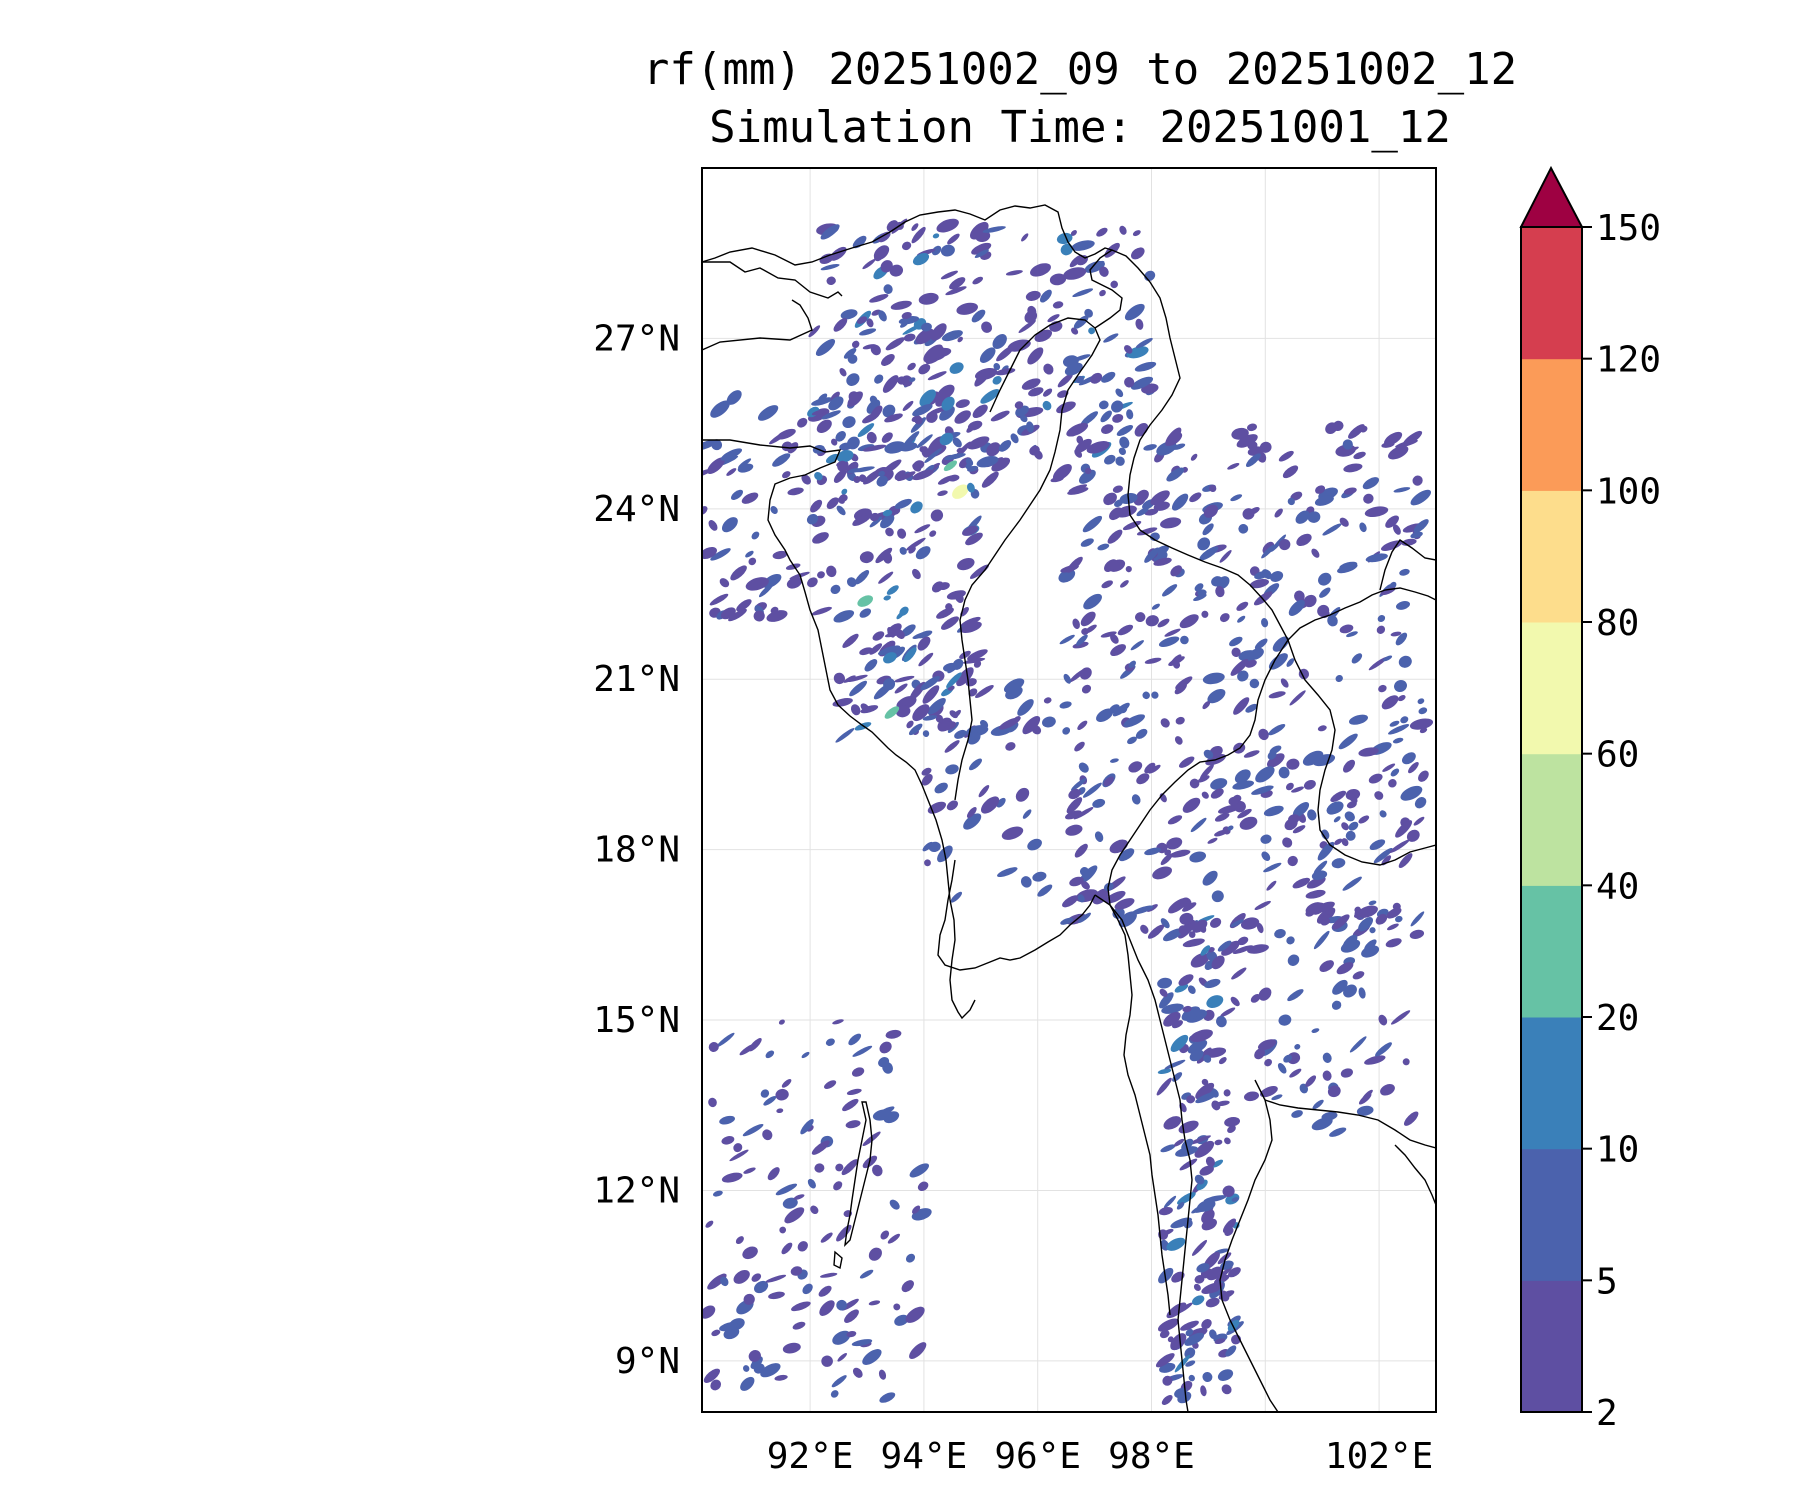  What do you see at coordinates (636, 679) in the screenshot?
I see `lat-tick-label-2: 21°N` at bounding box center [636, 679].